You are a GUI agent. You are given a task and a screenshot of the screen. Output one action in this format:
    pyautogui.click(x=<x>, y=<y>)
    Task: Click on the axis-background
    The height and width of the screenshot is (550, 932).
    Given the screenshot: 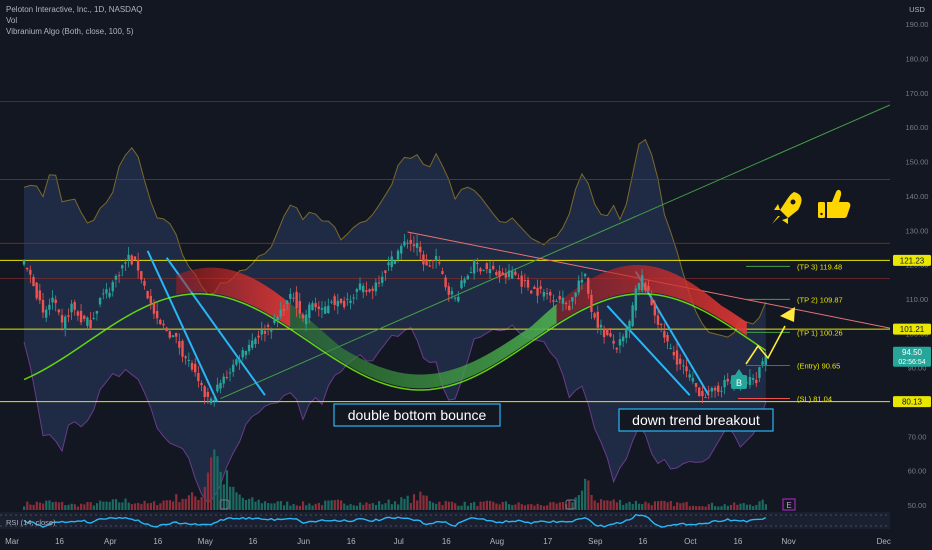 What is the action you would take?
    pyautogui.click(x=911, y=275)
    